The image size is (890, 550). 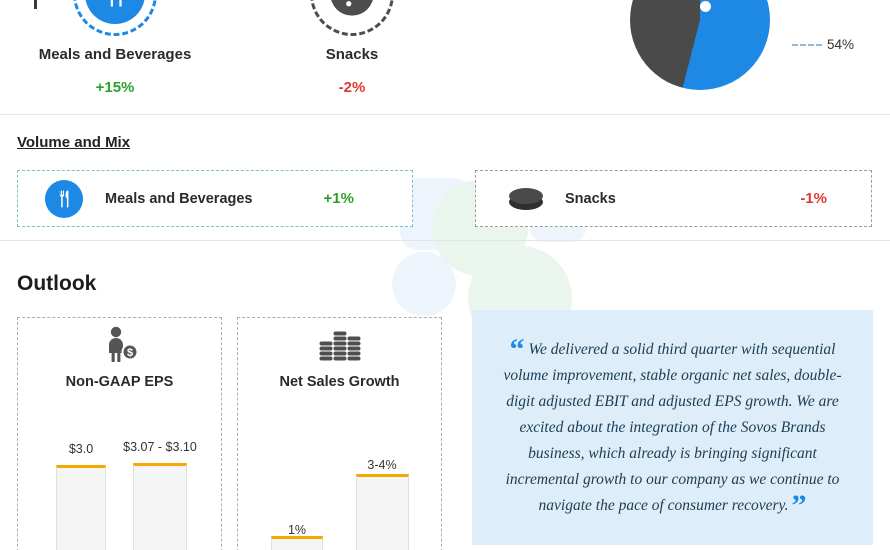 What do you see at coordinates (352, 10) in the screenshot?
I see `cookie-icon` at bounding box center [352, 10].